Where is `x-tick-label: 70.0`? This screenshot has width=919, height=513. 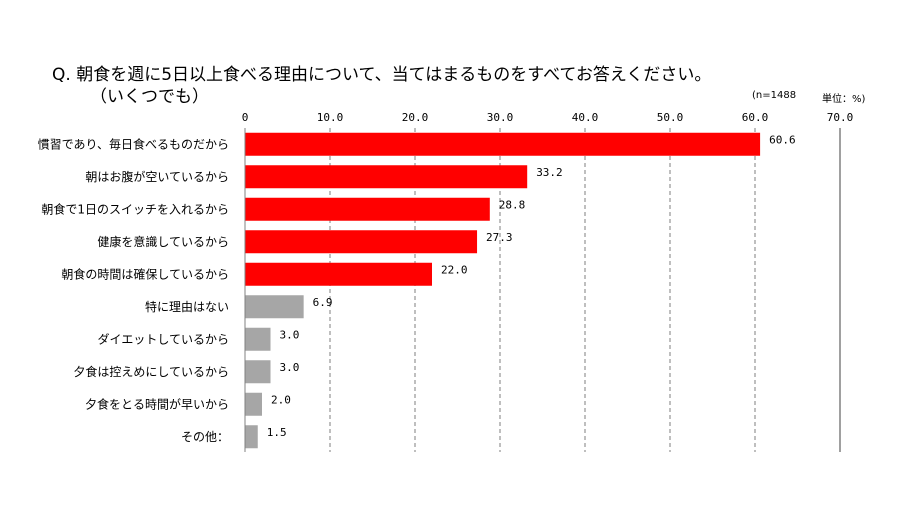 x-tick-label: 70.0 is located at coordinates (840, 117).